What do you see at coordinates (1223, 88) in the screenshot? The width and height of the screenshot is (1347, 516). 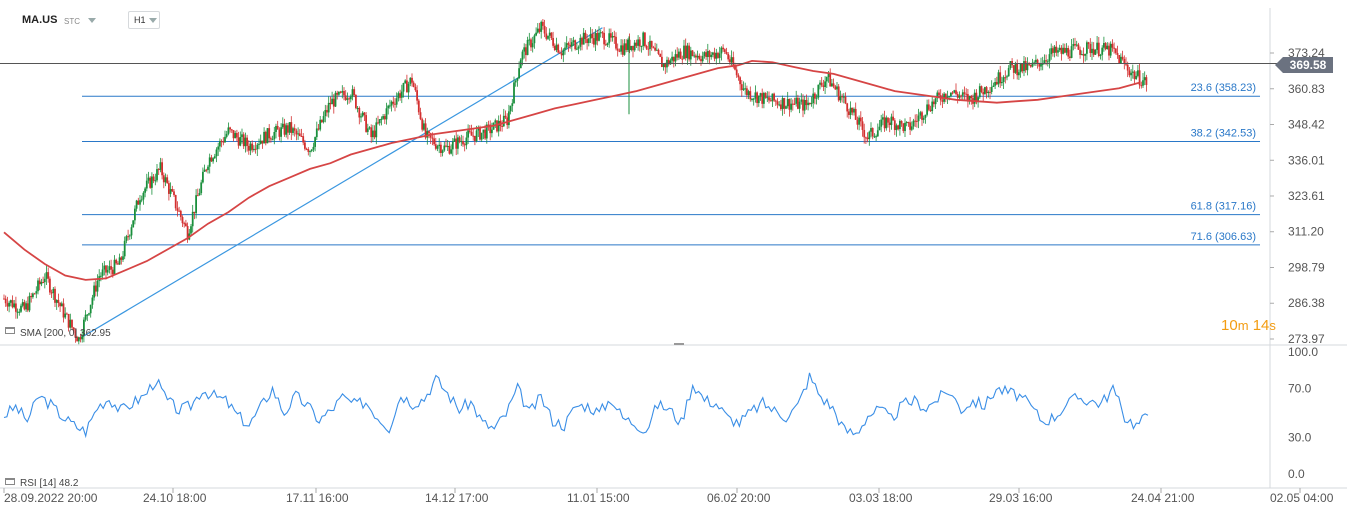 I see `fib-level-label: 23.6 (358.23)` at bounding box center [1223, 88].